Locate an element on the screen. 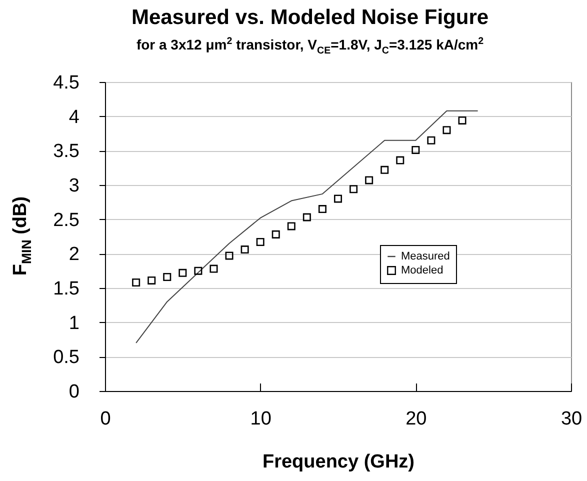 This screenshot has height=481, width=587. y-tick-label: 0 is located at coordinates (74, 392).